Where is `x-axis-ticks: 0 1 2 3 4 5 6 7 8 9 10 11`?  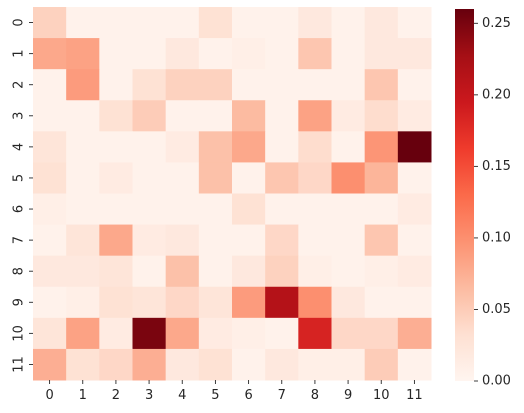
x-axis-ticks: 0 1 2 3 4 5 6 7 8 9 10 11 is located at coordinates (234, 391).